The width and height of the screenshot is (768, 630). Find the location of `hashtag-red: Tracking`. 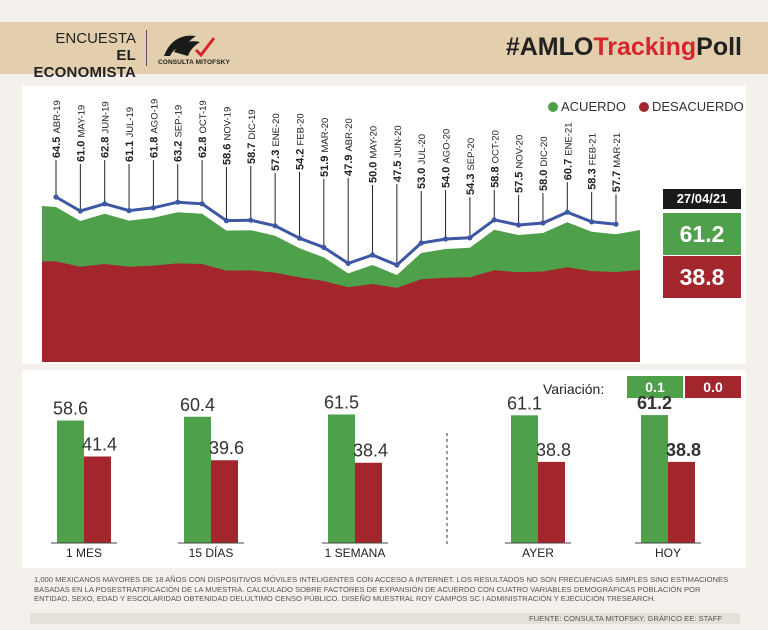

hashtag-red: Tracking is located at coordinates (645, 47).